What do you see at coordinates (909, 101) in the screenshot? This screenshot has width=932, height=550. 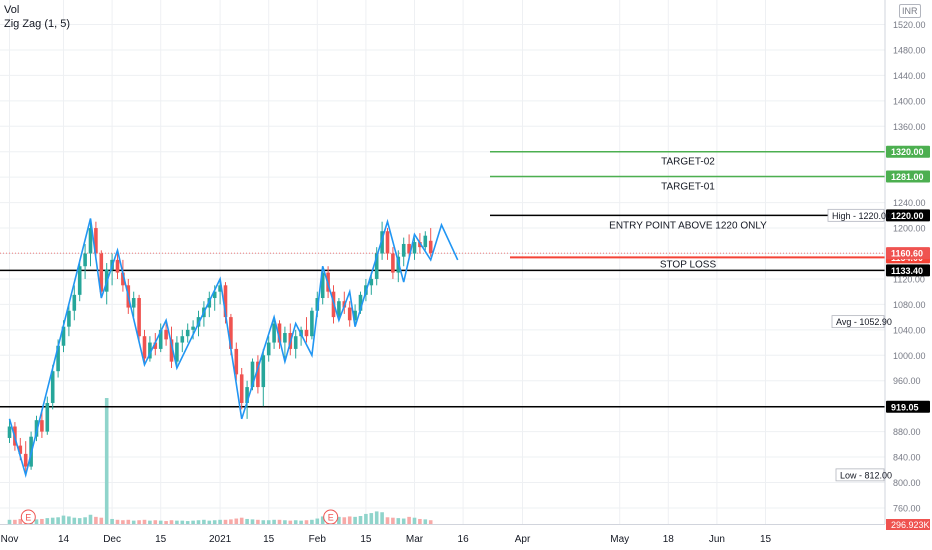 I see `price-tick-label: 1400.00` at bounding box center [909, 101].